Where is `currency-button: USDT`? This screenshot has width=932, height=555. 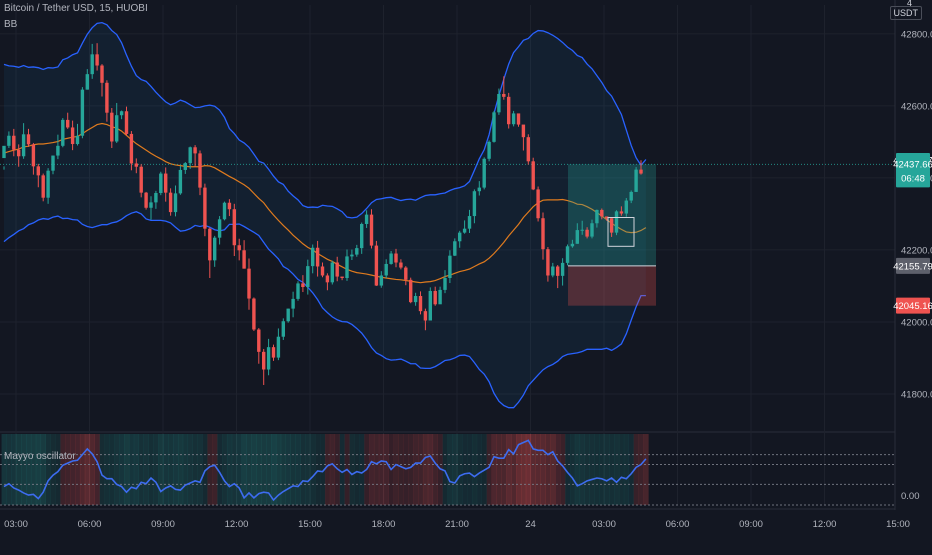 currency-button: USDT is located at coordinates (905, 13).